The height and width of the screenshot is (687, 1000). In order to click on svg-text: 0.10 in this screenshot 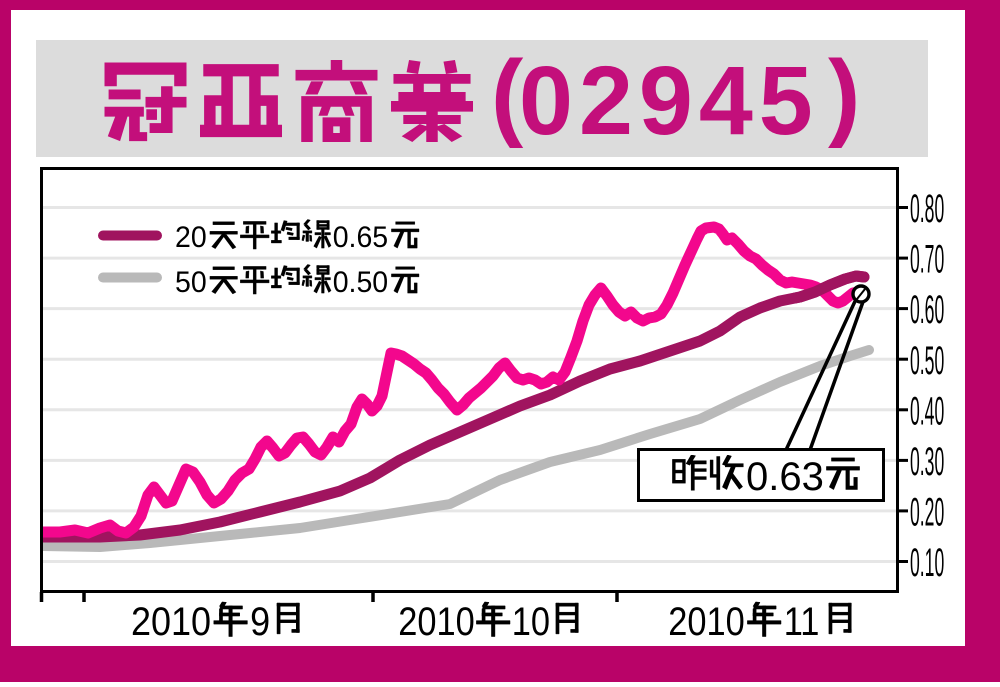, I will do `click(927, 562)`.